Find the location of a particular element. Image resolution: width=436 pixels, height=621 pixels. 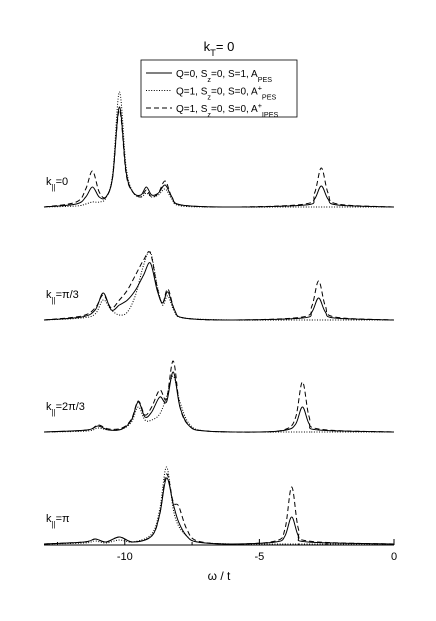

legend-label: Q=0, Sz=0, S=1, APES is located at coordinates (224, 76).